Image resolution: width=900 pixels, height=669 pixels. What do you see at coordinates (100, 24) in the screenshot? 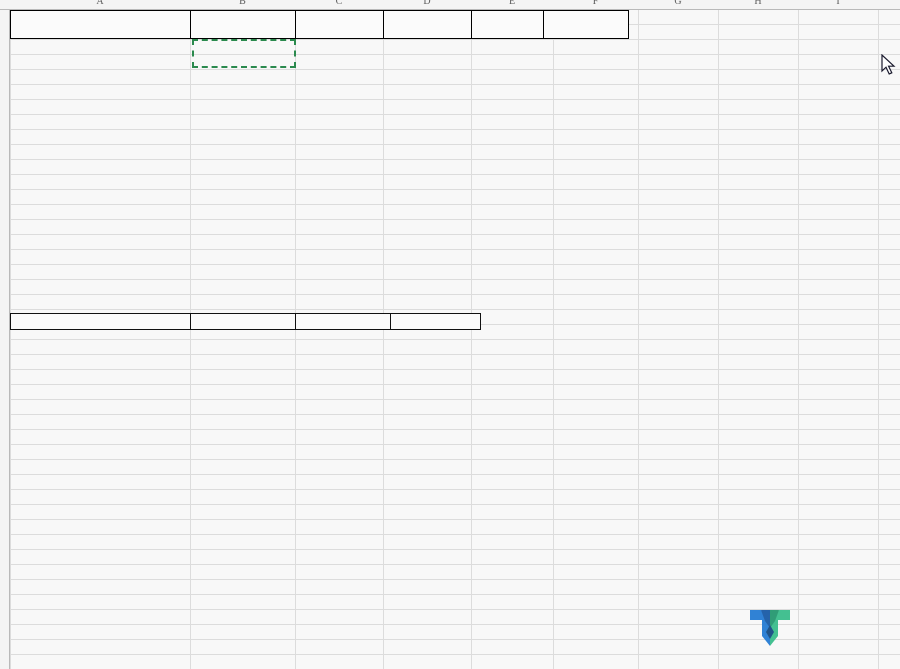
I see `header-student-info` at bounding box center [100, 24].